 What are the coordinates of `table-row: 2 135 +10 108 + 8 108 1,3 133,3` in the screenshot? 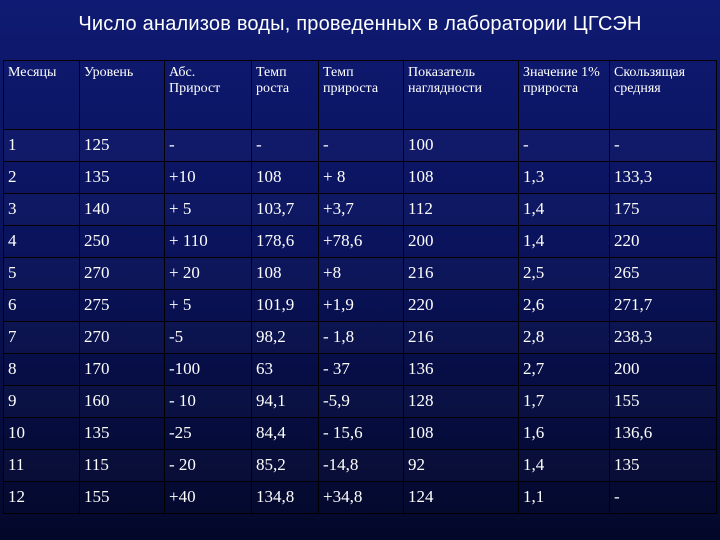 It's located at (360, 177).